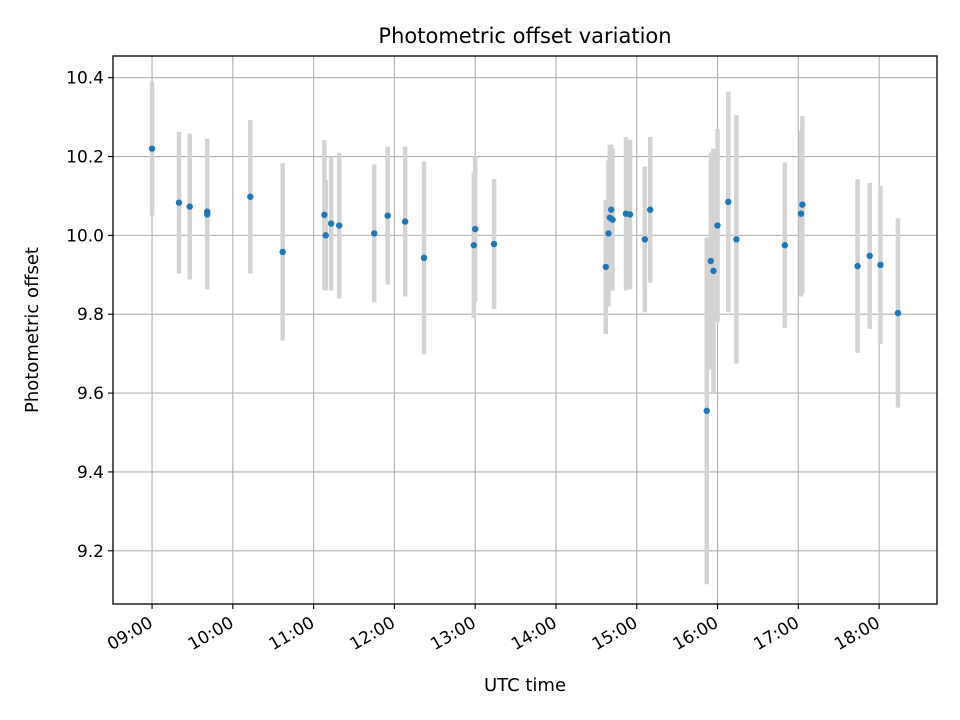 The height and width of the screenshot is (720, 960). I want to click on x-tick-label: 15:00, so click(615, 634).